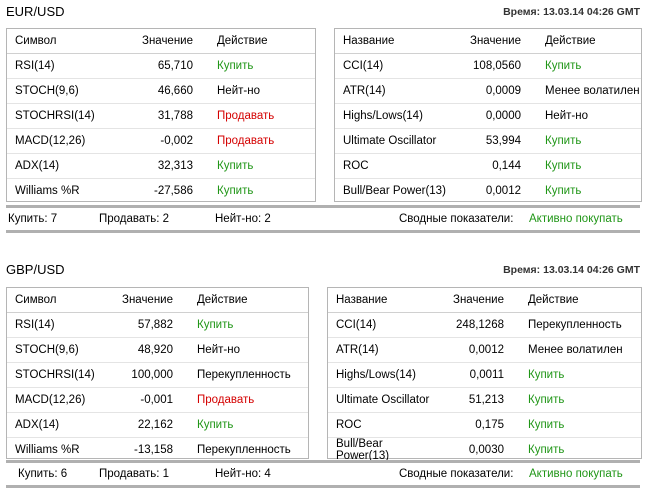 The image size is (646, 491). I want to click on summary-neutral-count: Нейт-но: 2, so click(243, 219).